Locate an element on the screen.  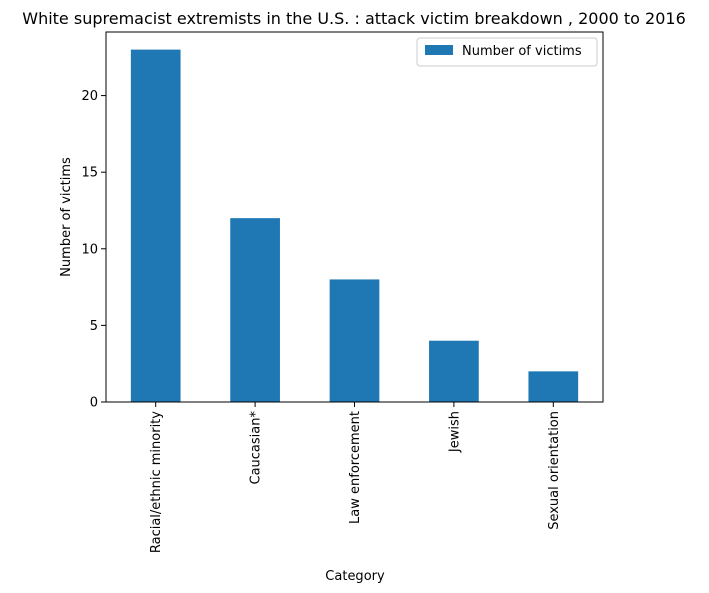
y-tick-label: 15 is located at coordinates (89, 173).